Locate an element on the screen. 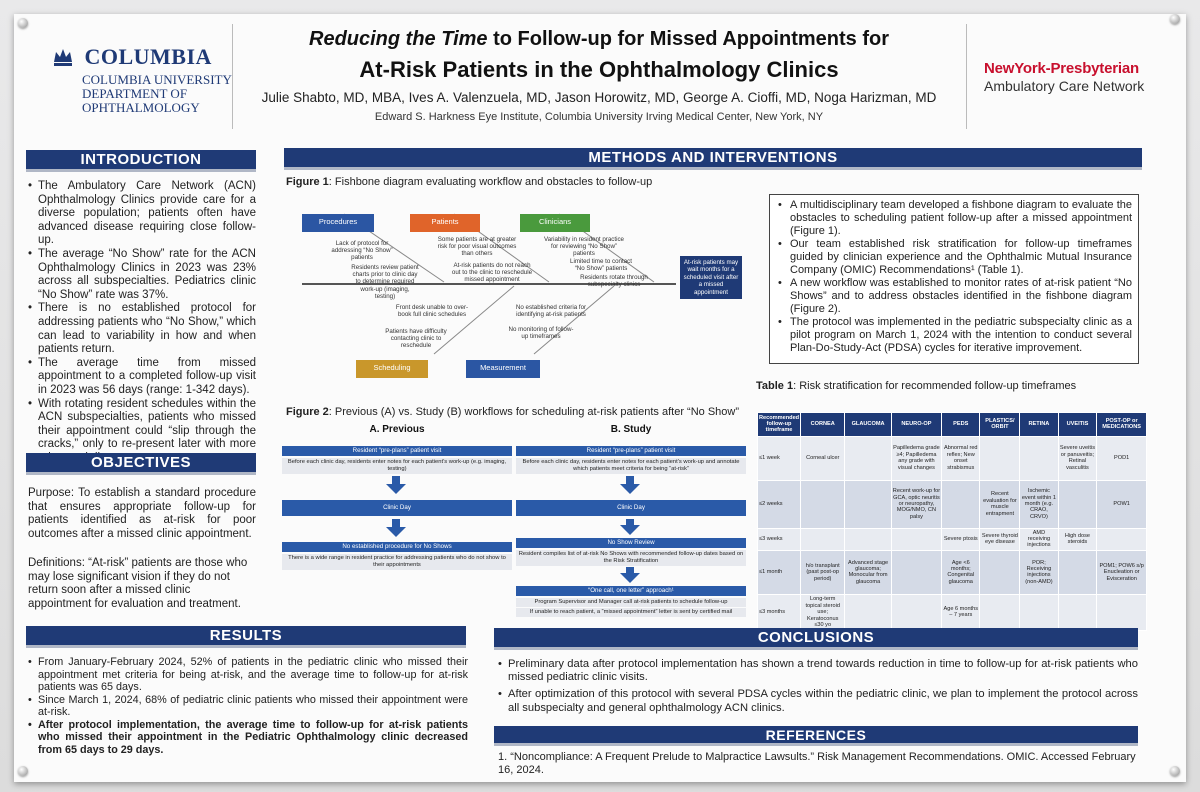 Image resolution: width=1200 pixels, height=792 pixels. table-header: Recommended follow-up timeframe is located at coordinates (779, 424).